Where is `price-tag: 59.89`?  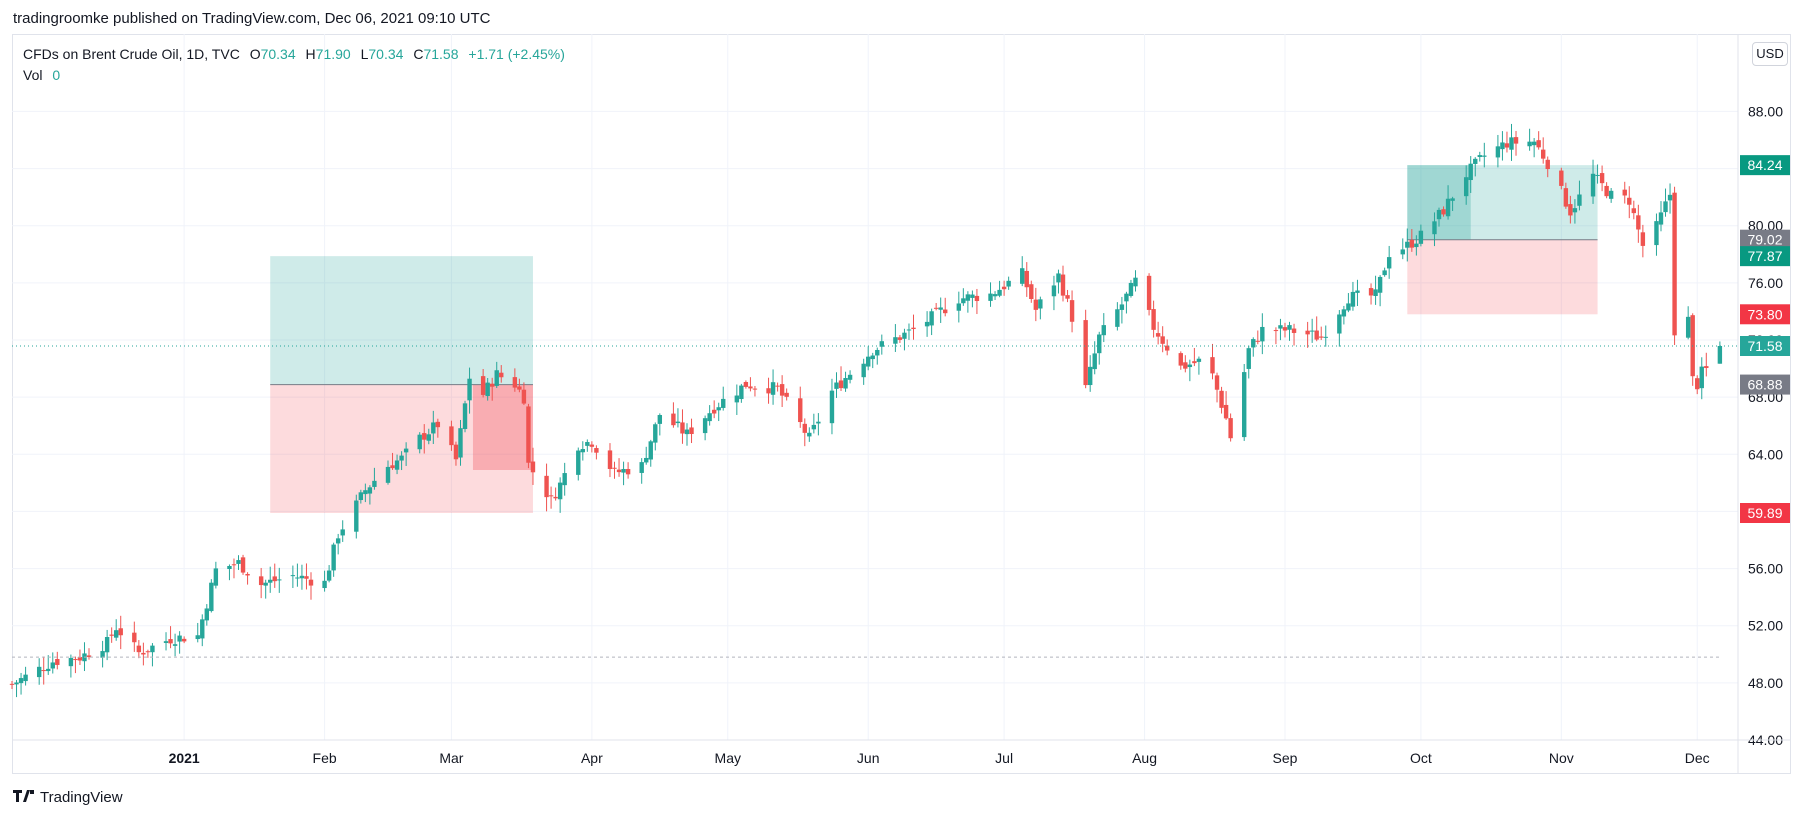 price-tag: 59.89 is located at coordinates (1765, 513).